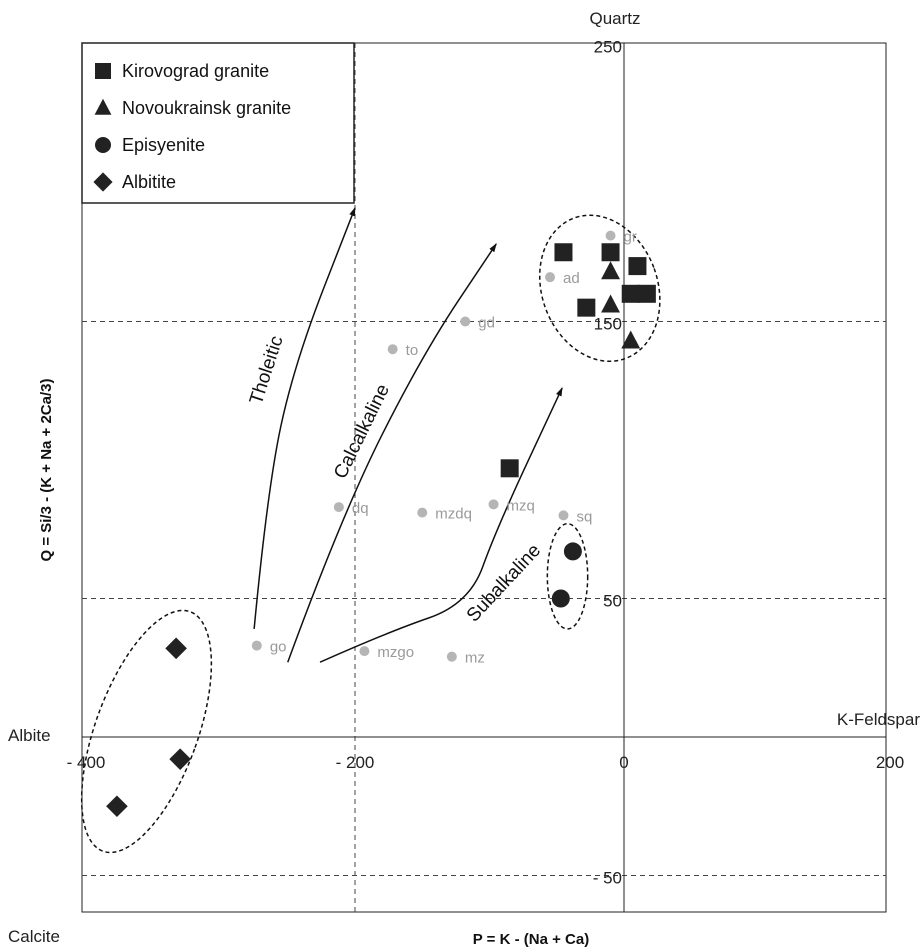 This screenshot has height=952, width=924. I want to click on trend-line-calcalkaline, so click(392, 453).